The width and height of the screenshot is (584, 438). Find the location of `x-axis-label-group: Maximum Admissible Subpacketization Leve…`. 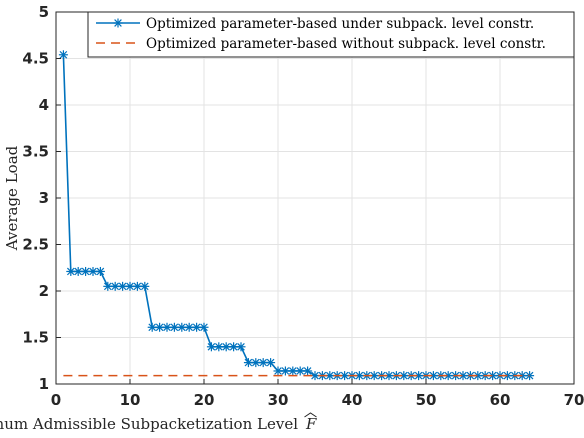

x-axis-label-group: Maximum Admissible Subpacketization Leve… is located at coordinates (158, 422).